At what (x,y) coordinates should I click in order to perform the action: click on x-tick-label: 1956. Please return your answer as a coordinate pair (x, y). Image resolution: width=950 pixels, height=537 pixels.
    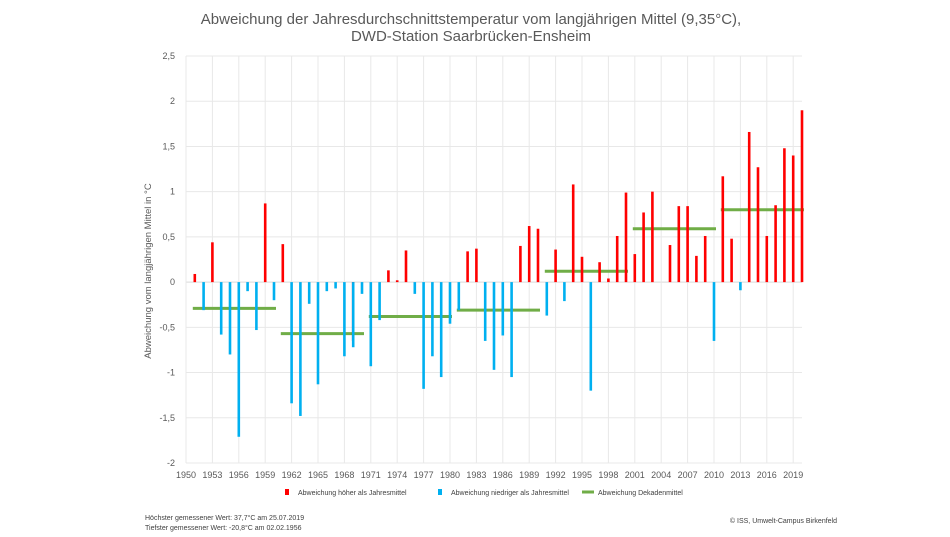
    Looking at the image, I should click on (239, 475).